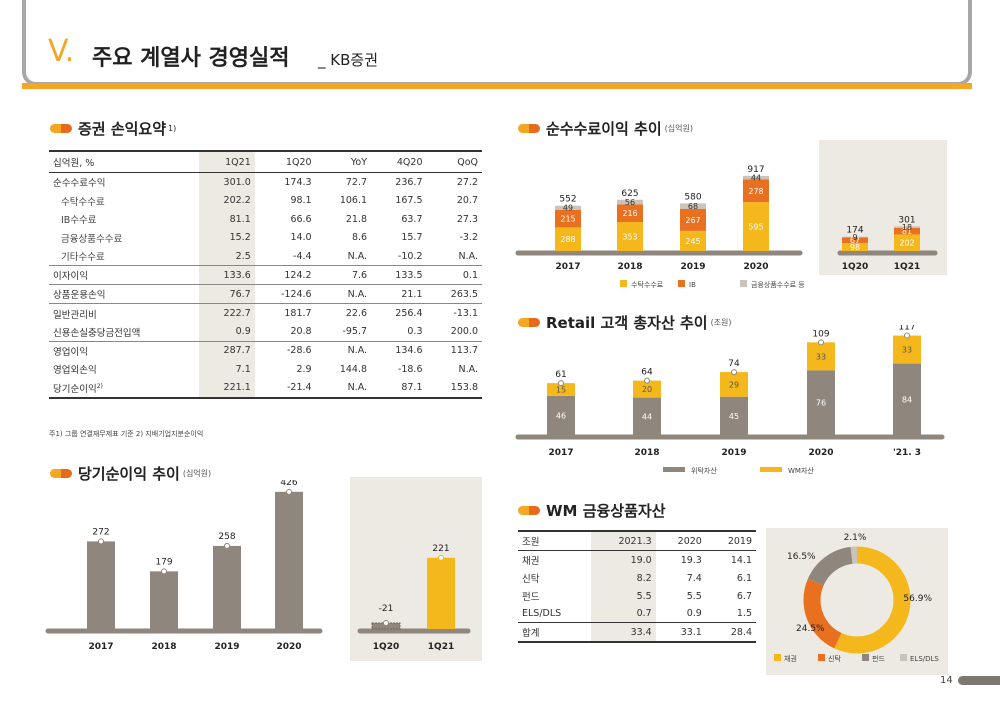 Image resolution: width=1000 pixels, height=707 pixels. What do you see at coordinates (92, 239) in the screenshot?
I see `table-cell: 금융상품수수료` at bounding box center [92, 239].